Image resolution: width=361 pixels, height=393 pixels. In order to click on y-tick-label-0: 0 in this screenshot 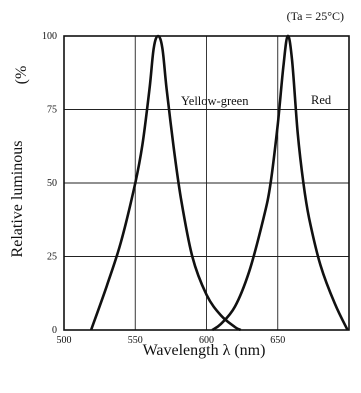, I will do `click(54, 330)`.